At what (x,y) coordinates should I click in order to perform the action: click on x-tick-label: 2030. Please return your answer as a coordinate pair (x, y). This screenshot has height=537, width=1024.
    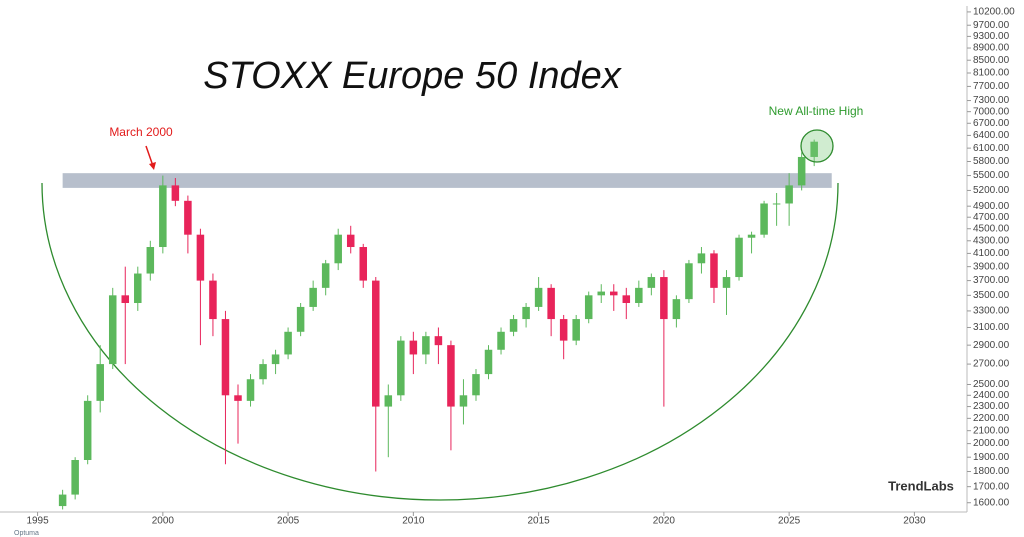
    Looking at the image, I should click on (914, 521).